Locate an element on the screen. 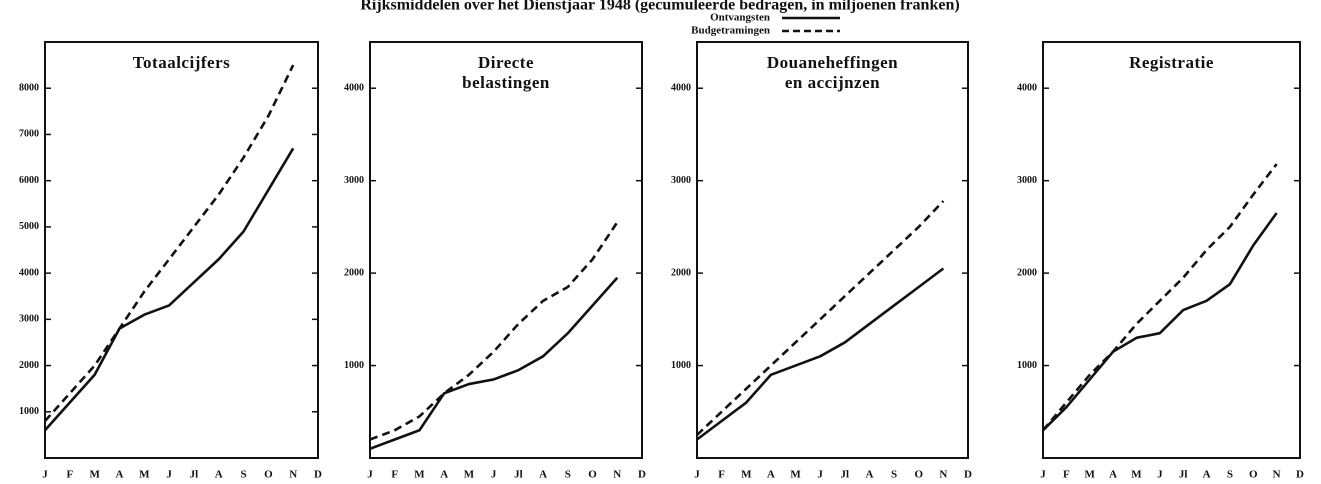  legend-label: Budgetramingen is located at coordinates (730, 31).